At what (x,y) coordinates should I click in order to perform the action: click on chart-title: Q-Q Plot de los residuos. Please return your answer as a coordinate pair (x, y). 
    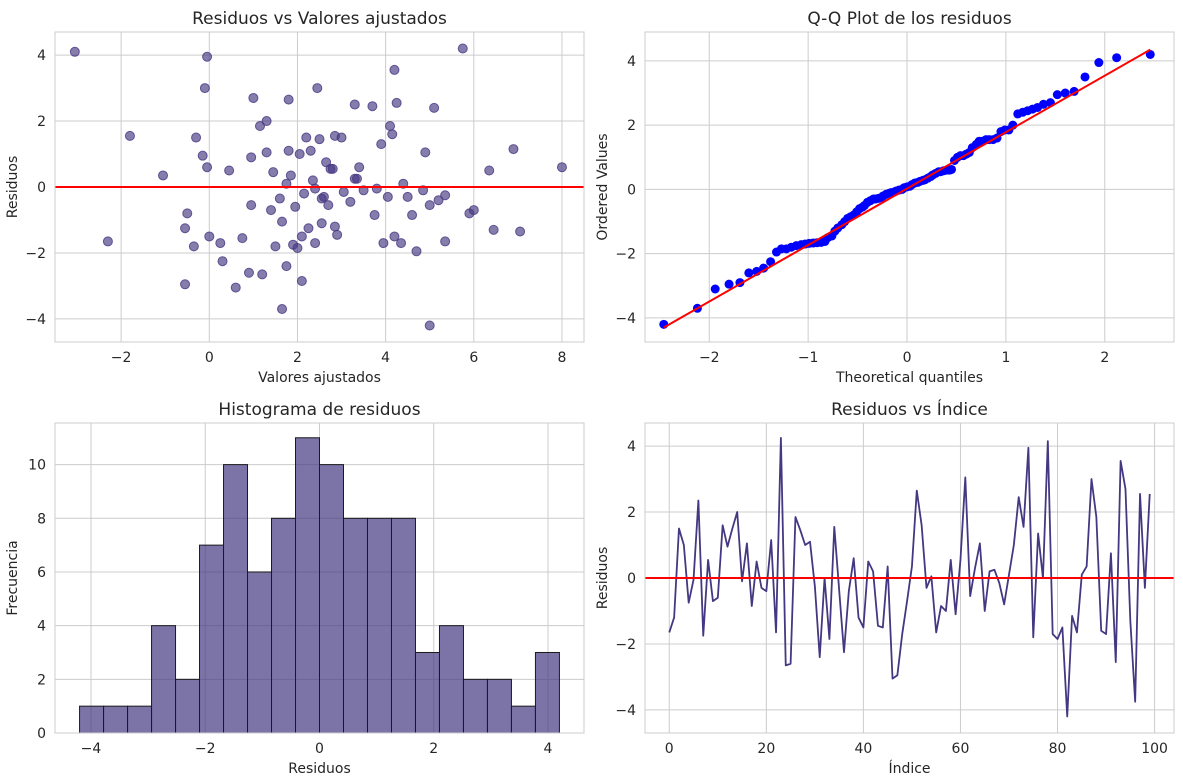
    Looking at the image, I should click on (909, 19).